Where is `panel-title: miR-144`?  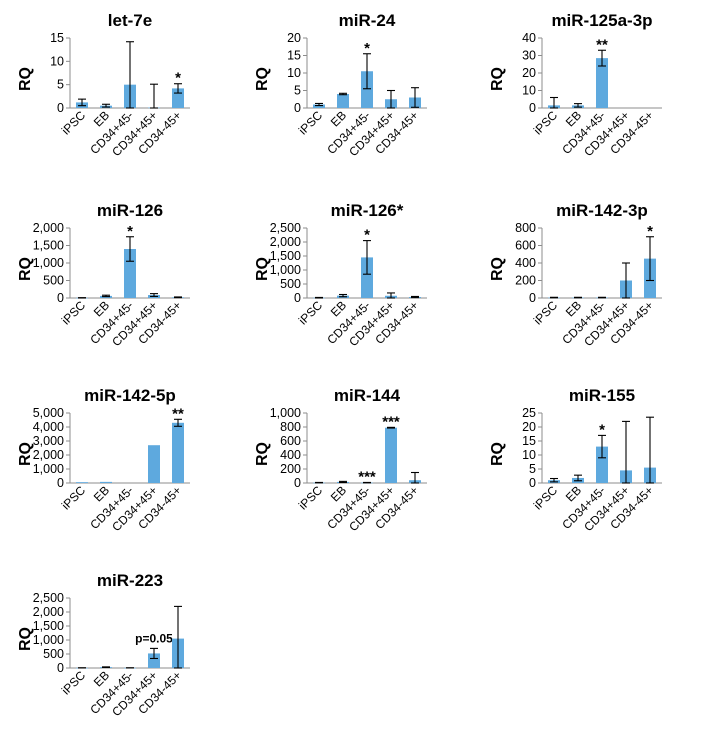
panel-title: miR-144 is located at coordinates (367, 395).